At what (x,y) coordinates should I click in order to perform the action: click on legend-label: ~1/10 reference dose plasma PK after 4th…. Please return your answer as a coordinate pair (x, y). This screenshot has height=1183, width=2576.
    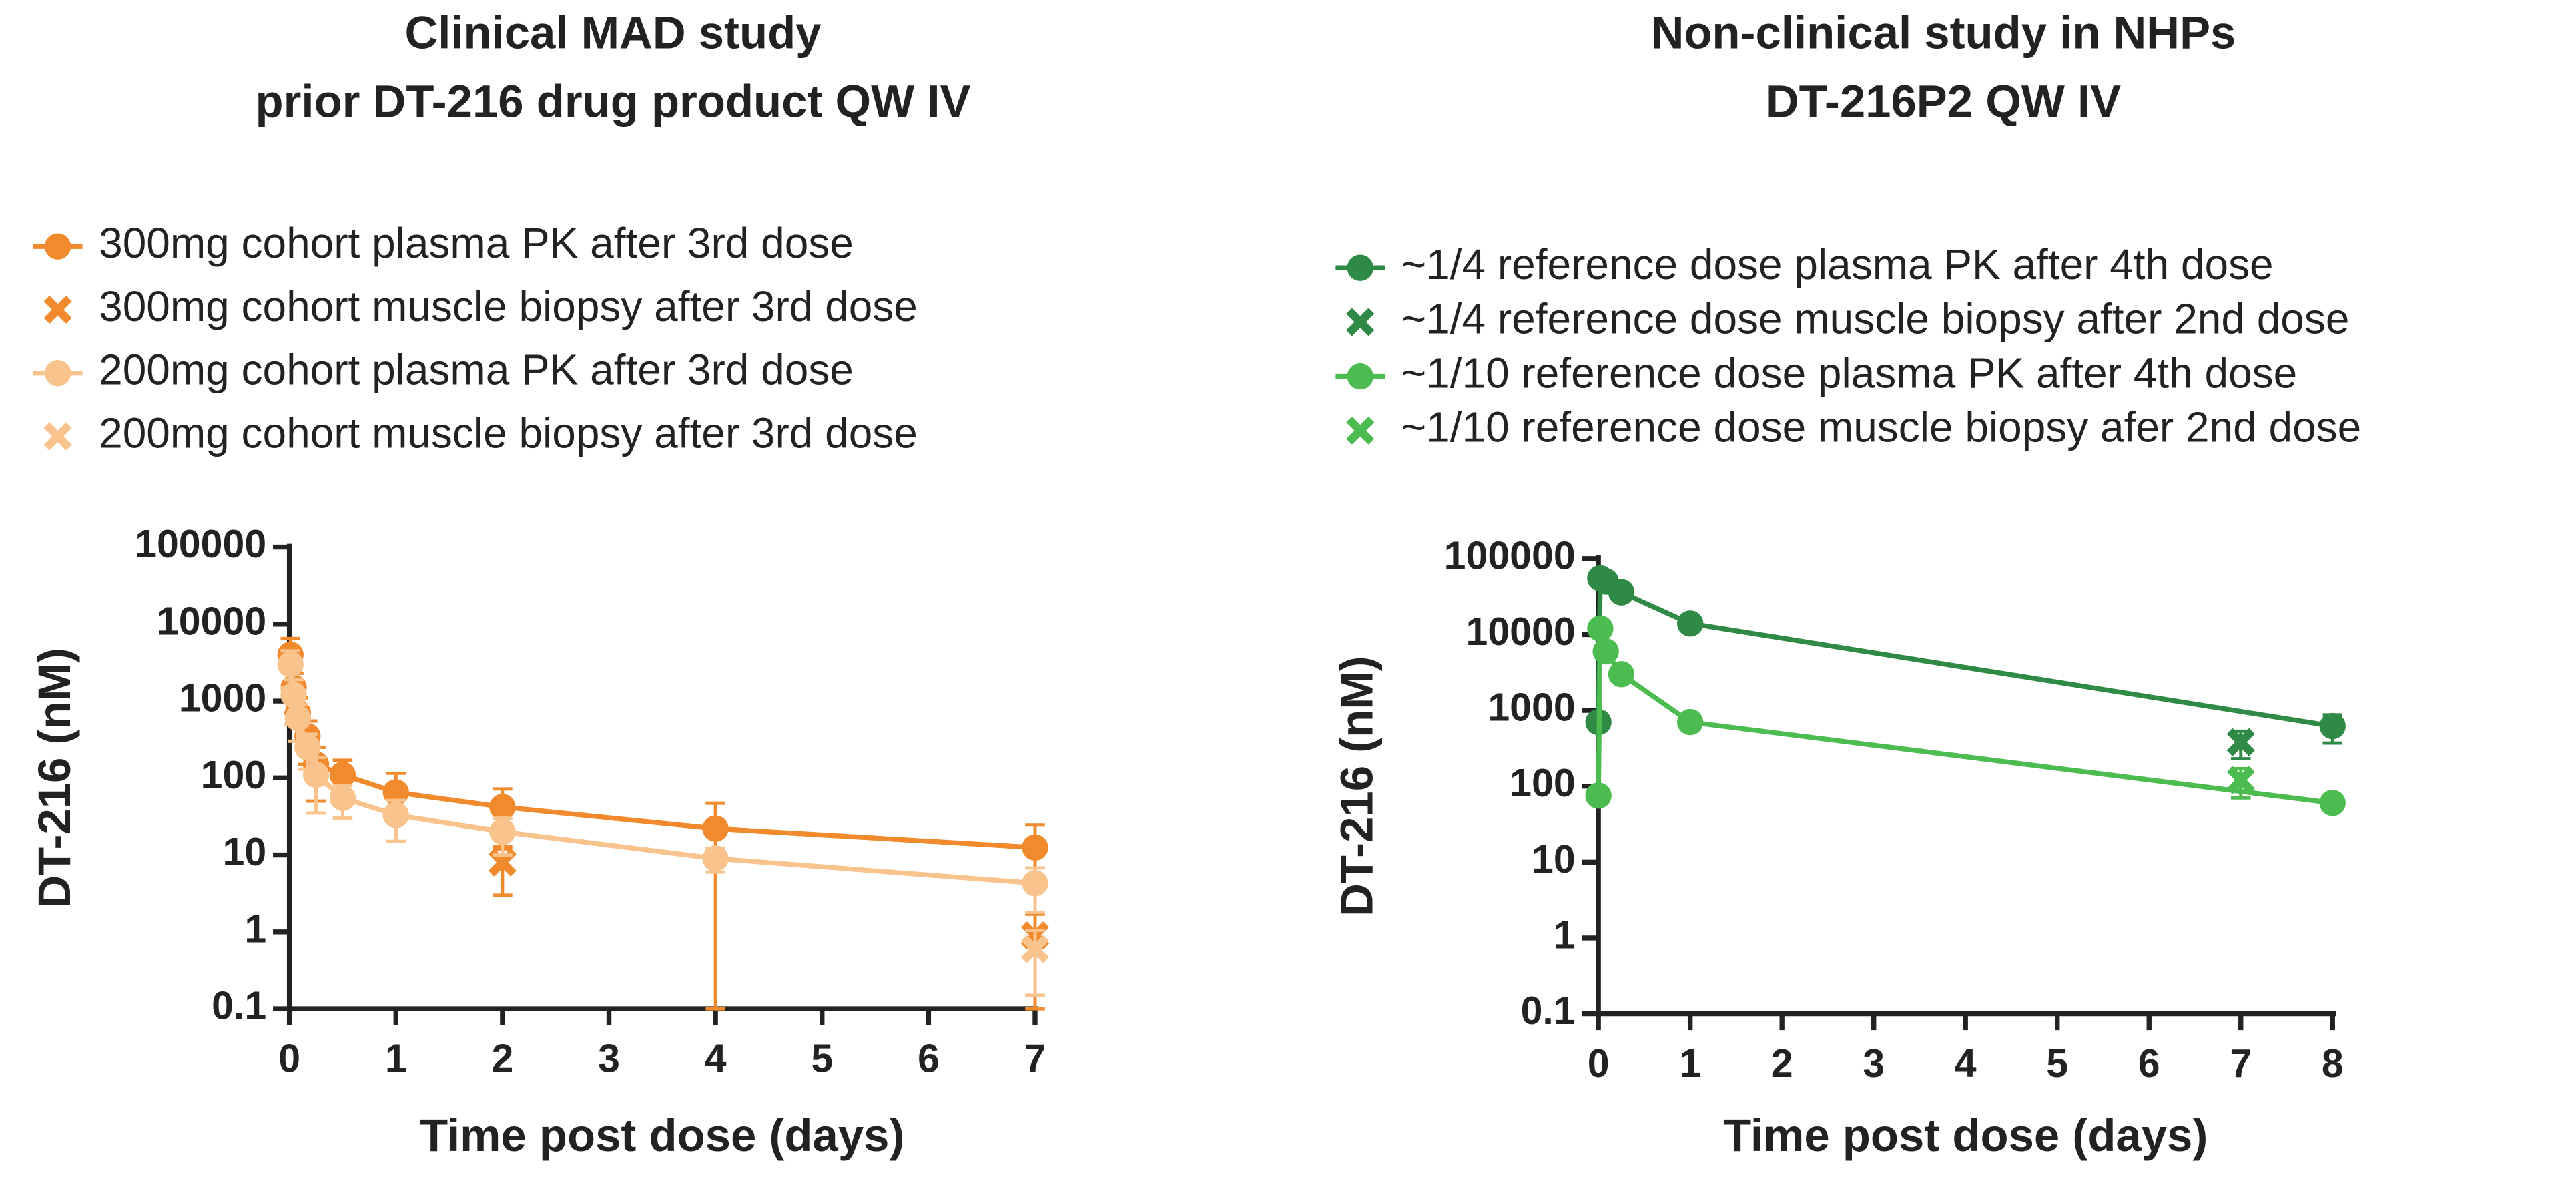
    Looking at the image, I should click on (1849, 373).